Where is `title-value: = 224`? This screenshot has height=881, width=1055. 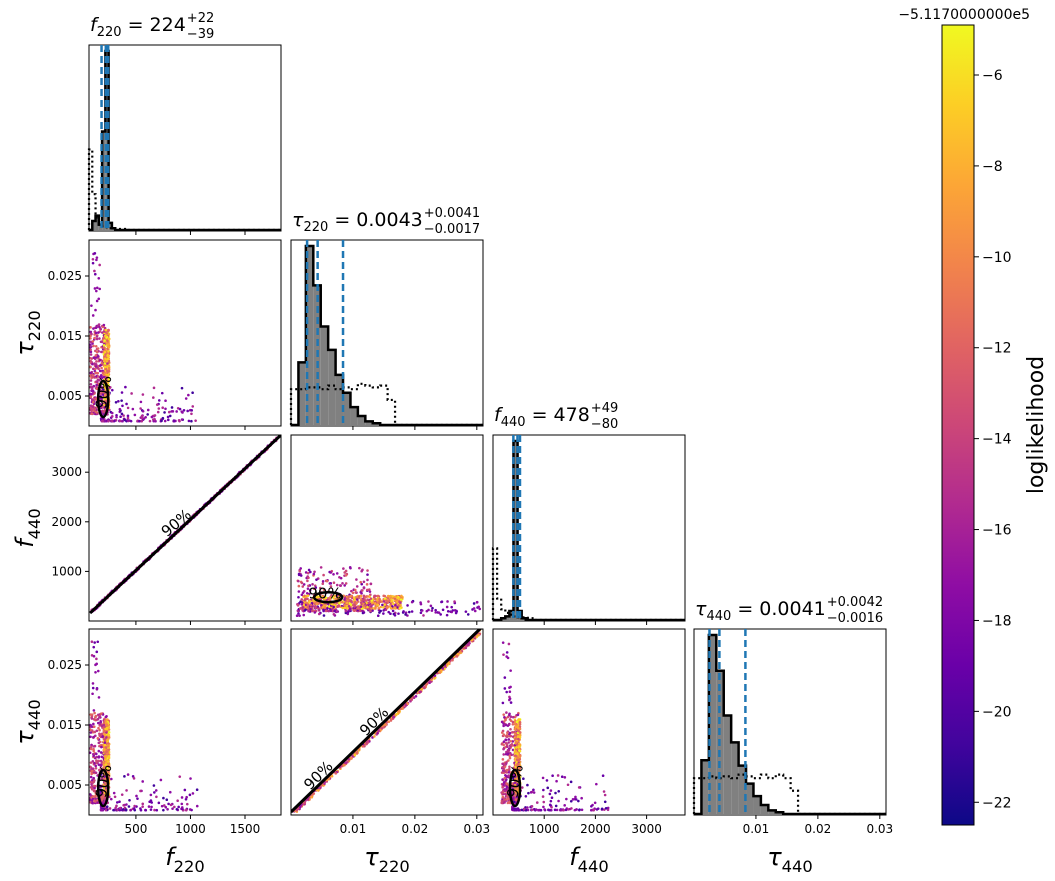 title-value: = 224 is located at coordinates (154, 25).